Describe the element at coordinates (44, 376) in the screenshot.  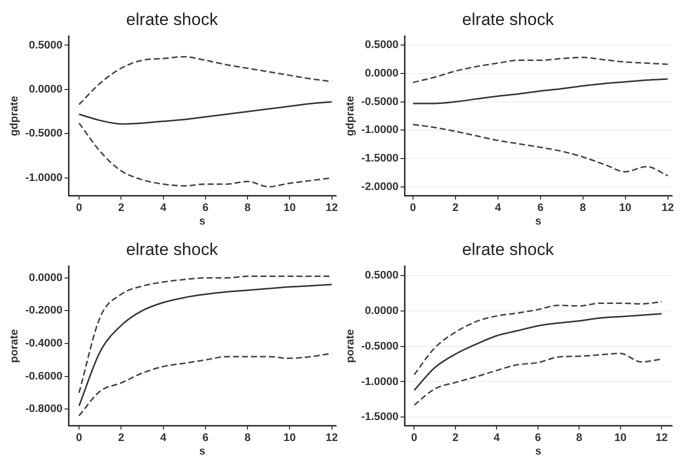
I see `y-tick-label: -0.6000` at that location.